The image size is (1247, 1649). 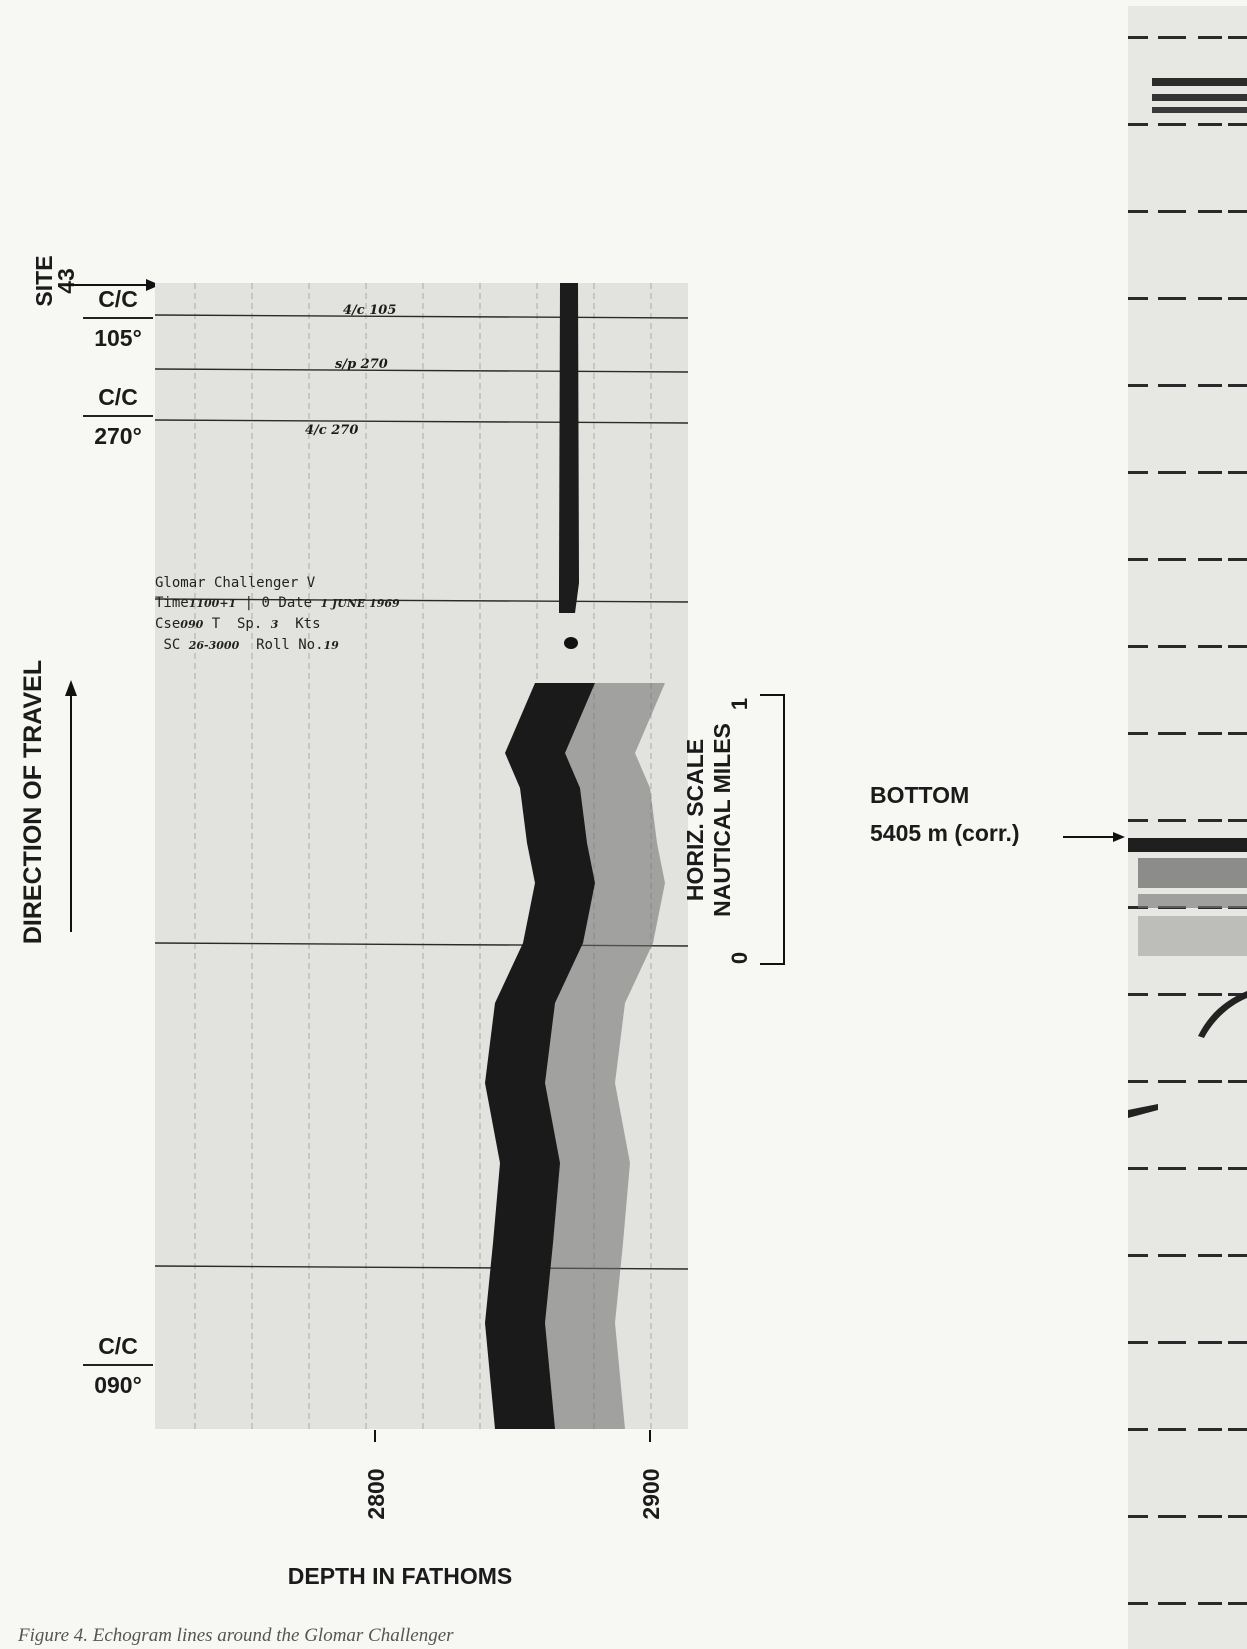 I want to click on course-change-090: C/C 090°, so click(x=118, y=1366).